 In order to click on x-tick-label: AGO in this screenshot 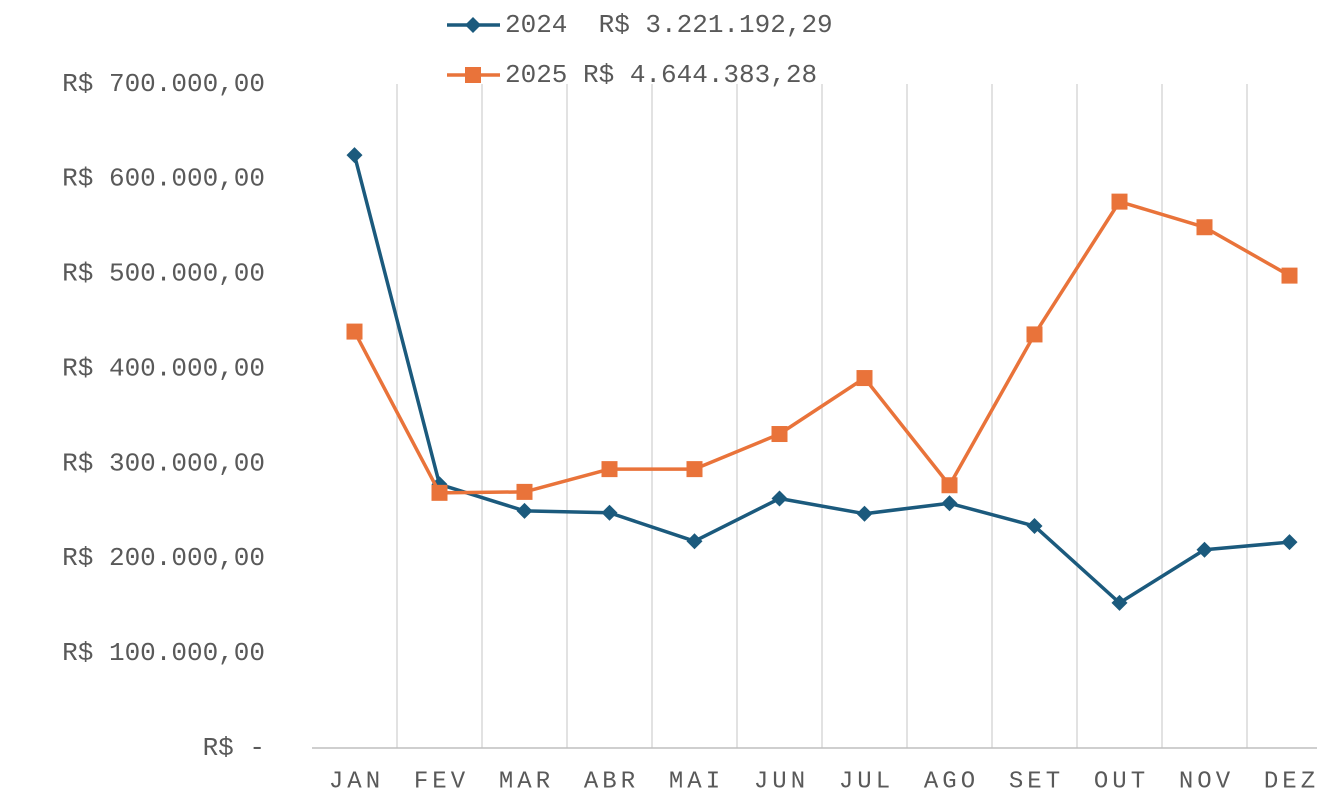, I will do `click(951, 781)`.